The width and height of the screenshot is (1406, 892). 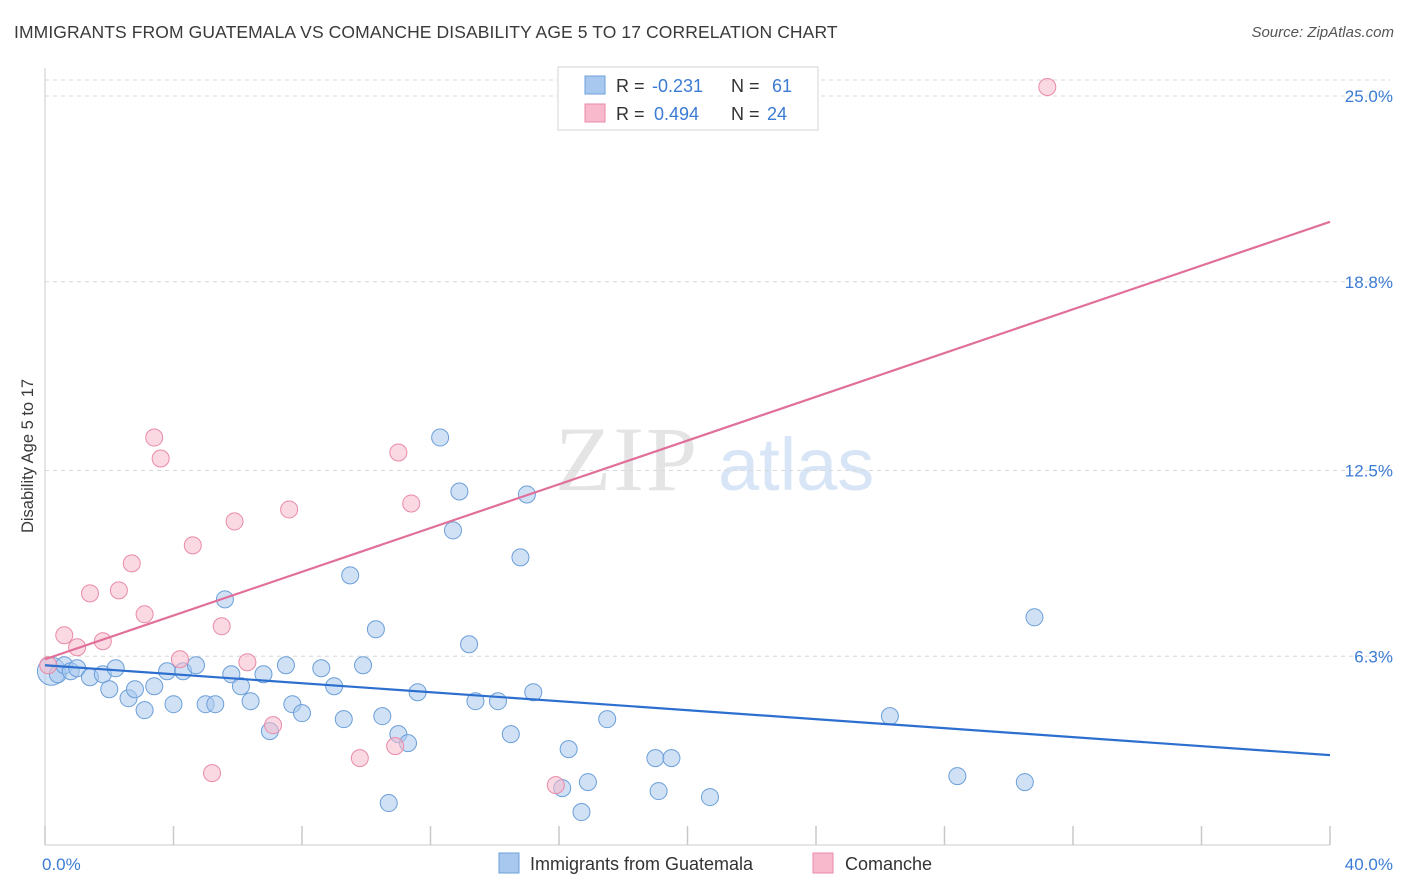 What do you see at coordinates (782, 86) in the screenshot?
I see `stats-n-value-blue: 61` at bounding box center [782, 86].